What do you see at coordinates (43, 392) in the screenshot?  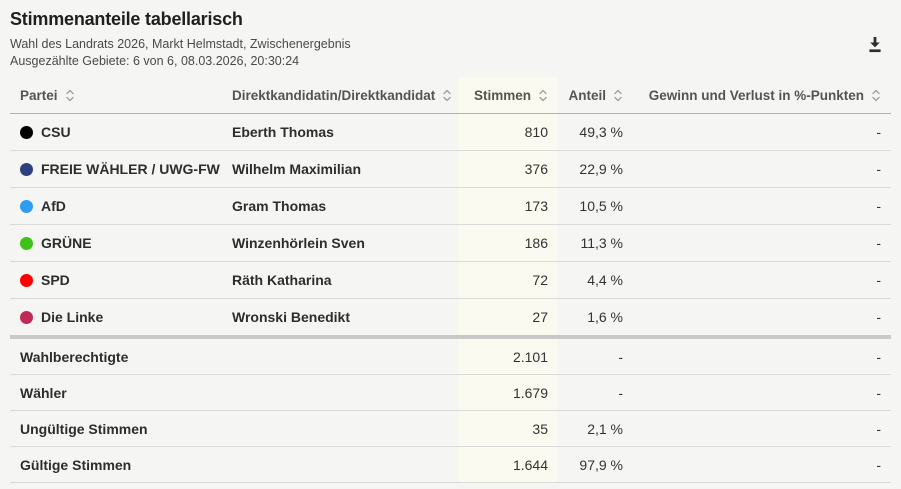 I see `summary-label: Wähler` at bounding box center [43, 392].